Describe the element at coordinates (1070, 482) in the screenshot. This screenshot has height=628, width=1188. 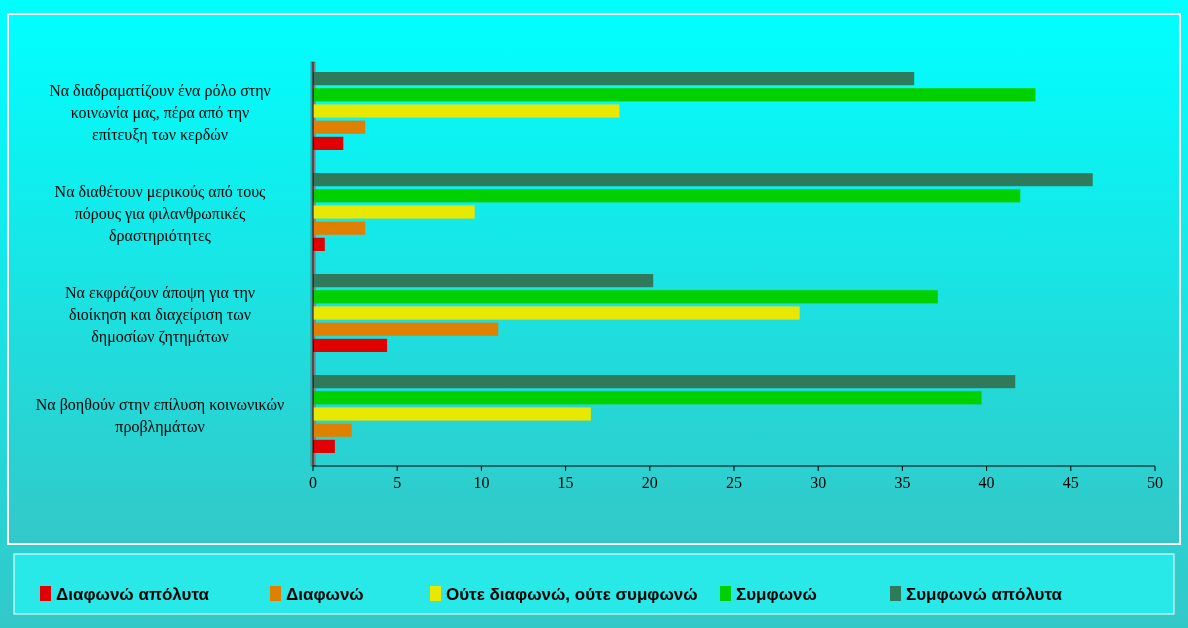
I see `x-tick-label: 45` at that location.